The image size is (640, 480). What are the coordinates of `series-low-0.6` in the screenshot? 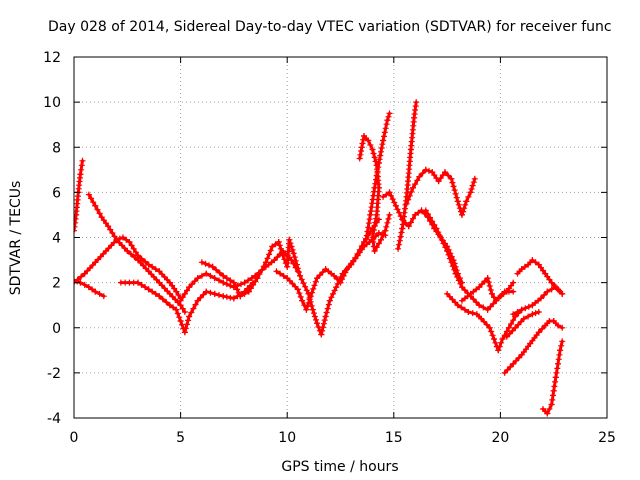 It's located at (484, 322).